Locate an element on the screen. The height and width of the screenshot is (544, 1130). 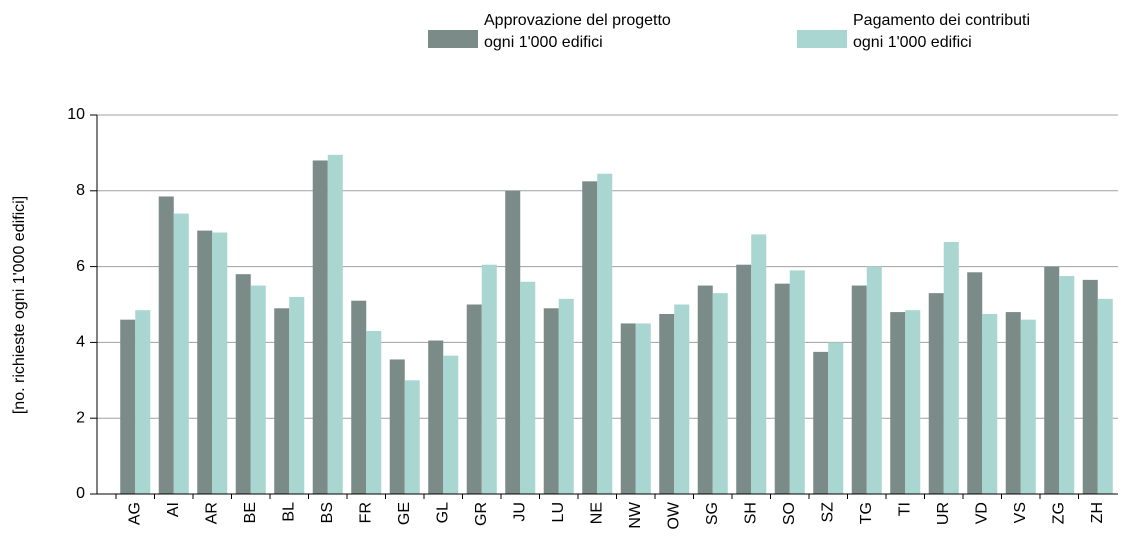
x-tick-label: UR is located at coordinates (943, 513).